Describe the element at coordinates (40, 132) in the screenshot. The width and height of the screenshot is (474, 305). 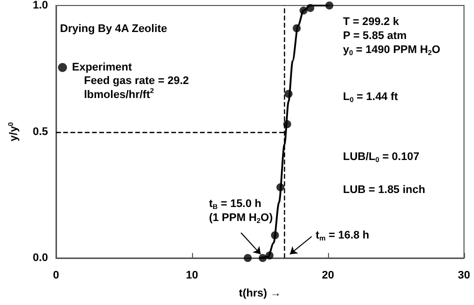
I see `y-tick-label: 0.5` at that location.